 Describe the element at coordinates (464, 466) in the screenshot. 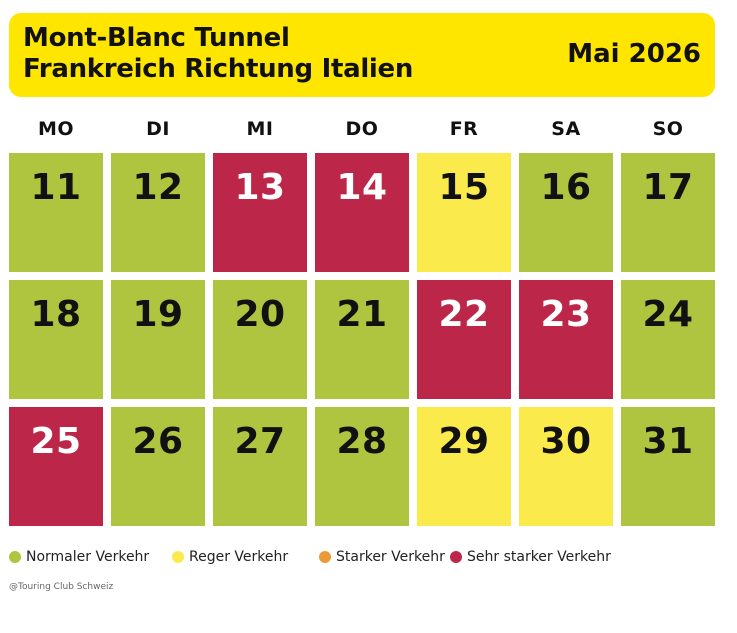

I see `day-cell: 29` at that location.